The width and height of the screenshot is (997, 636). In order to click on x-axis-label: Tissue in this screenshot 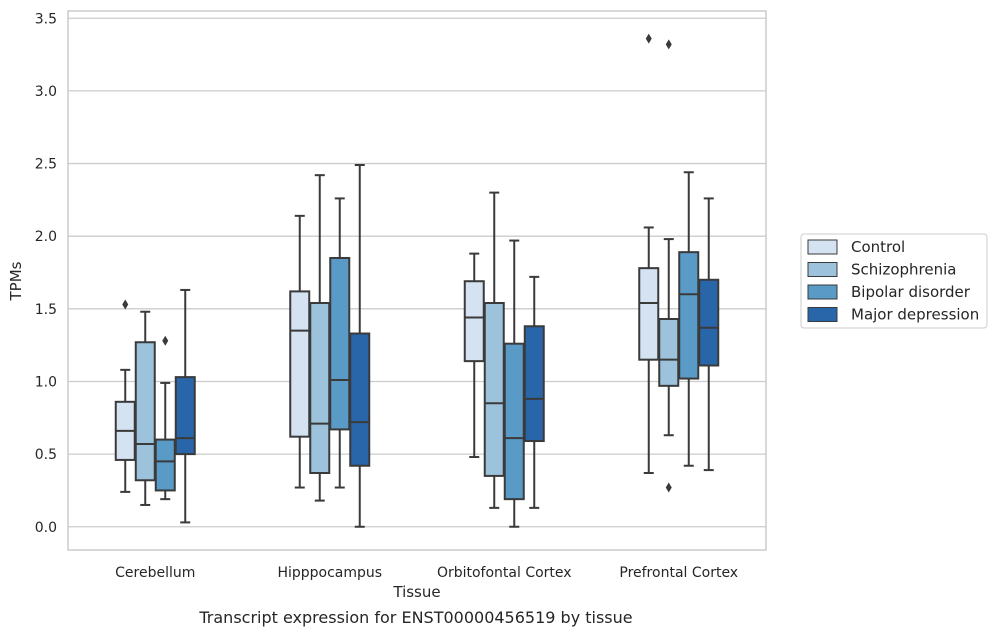, I will do `click(416, 592)`.